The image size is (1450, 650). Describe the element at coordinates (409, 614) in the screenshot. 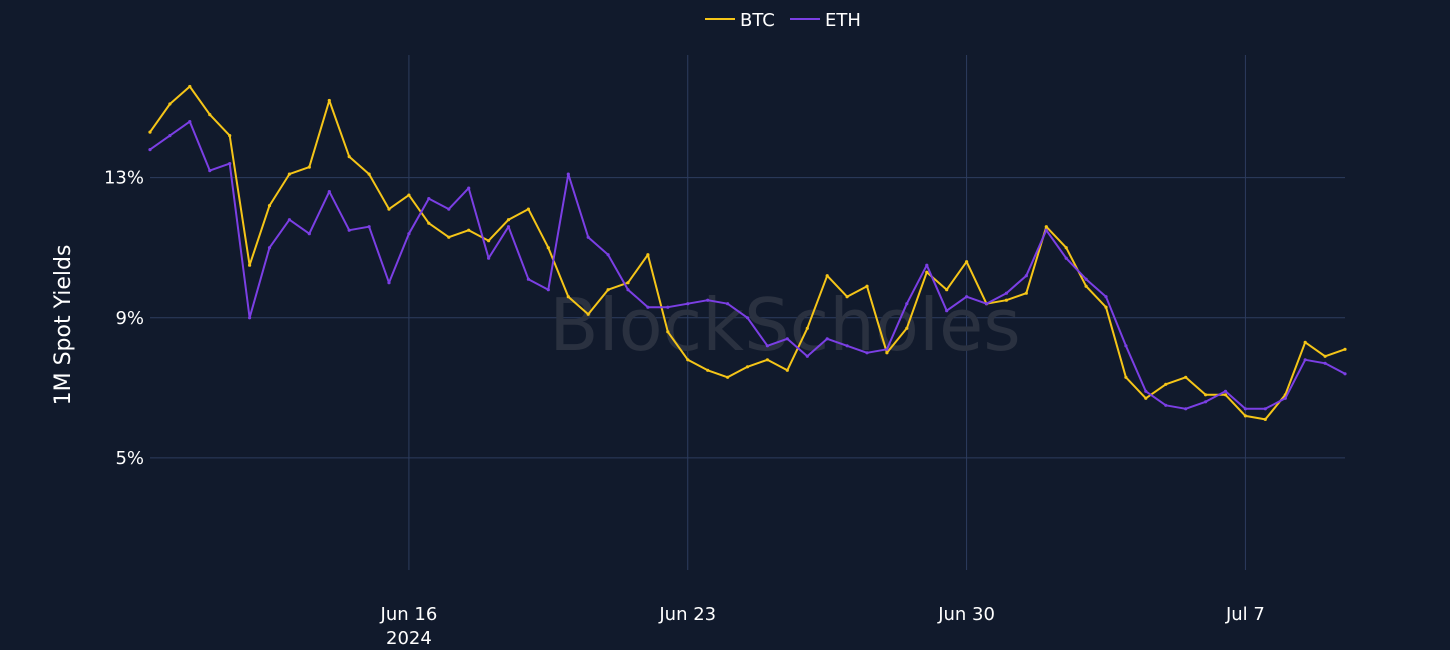

I see `x-tick-label: Jun 16` at that location.